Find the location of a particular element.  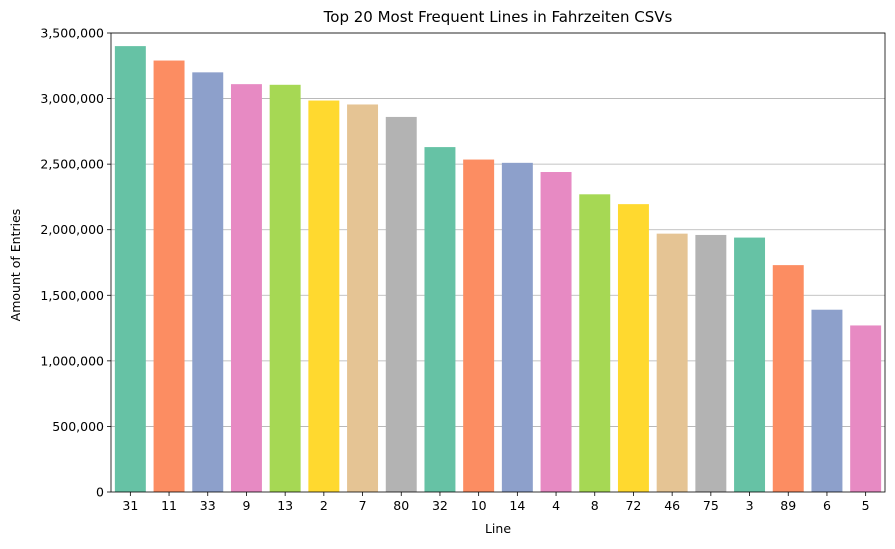

y-tick-label: 2,500,000 is located at coordinates (72, 164).